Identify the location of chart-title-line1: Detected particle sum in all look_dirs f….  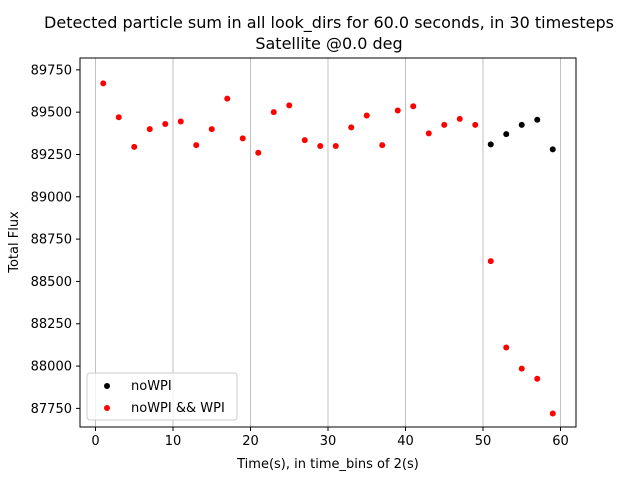
(329, 23).